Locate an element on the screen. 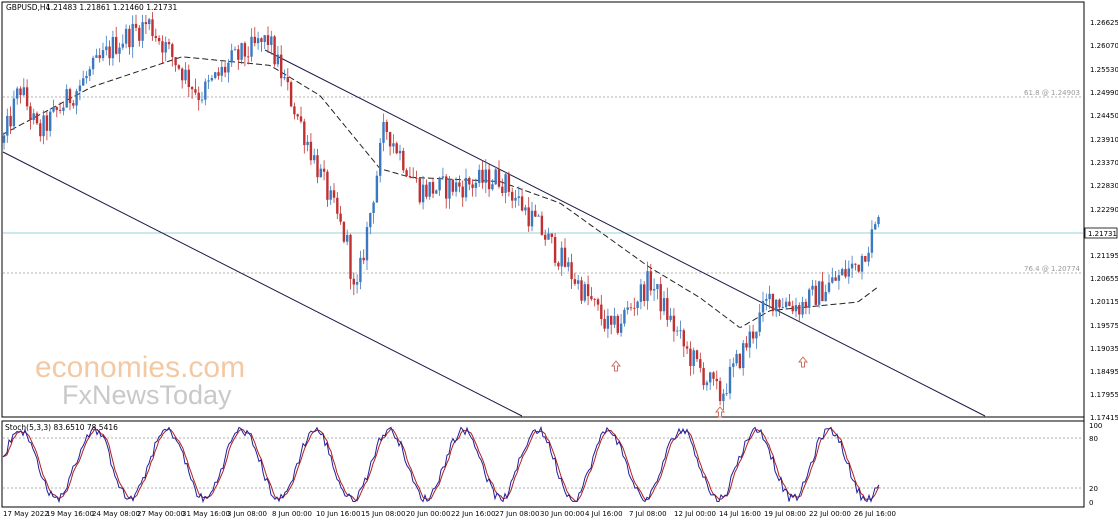  stoch-tick: 0 is located at coordinates (1091, 503).